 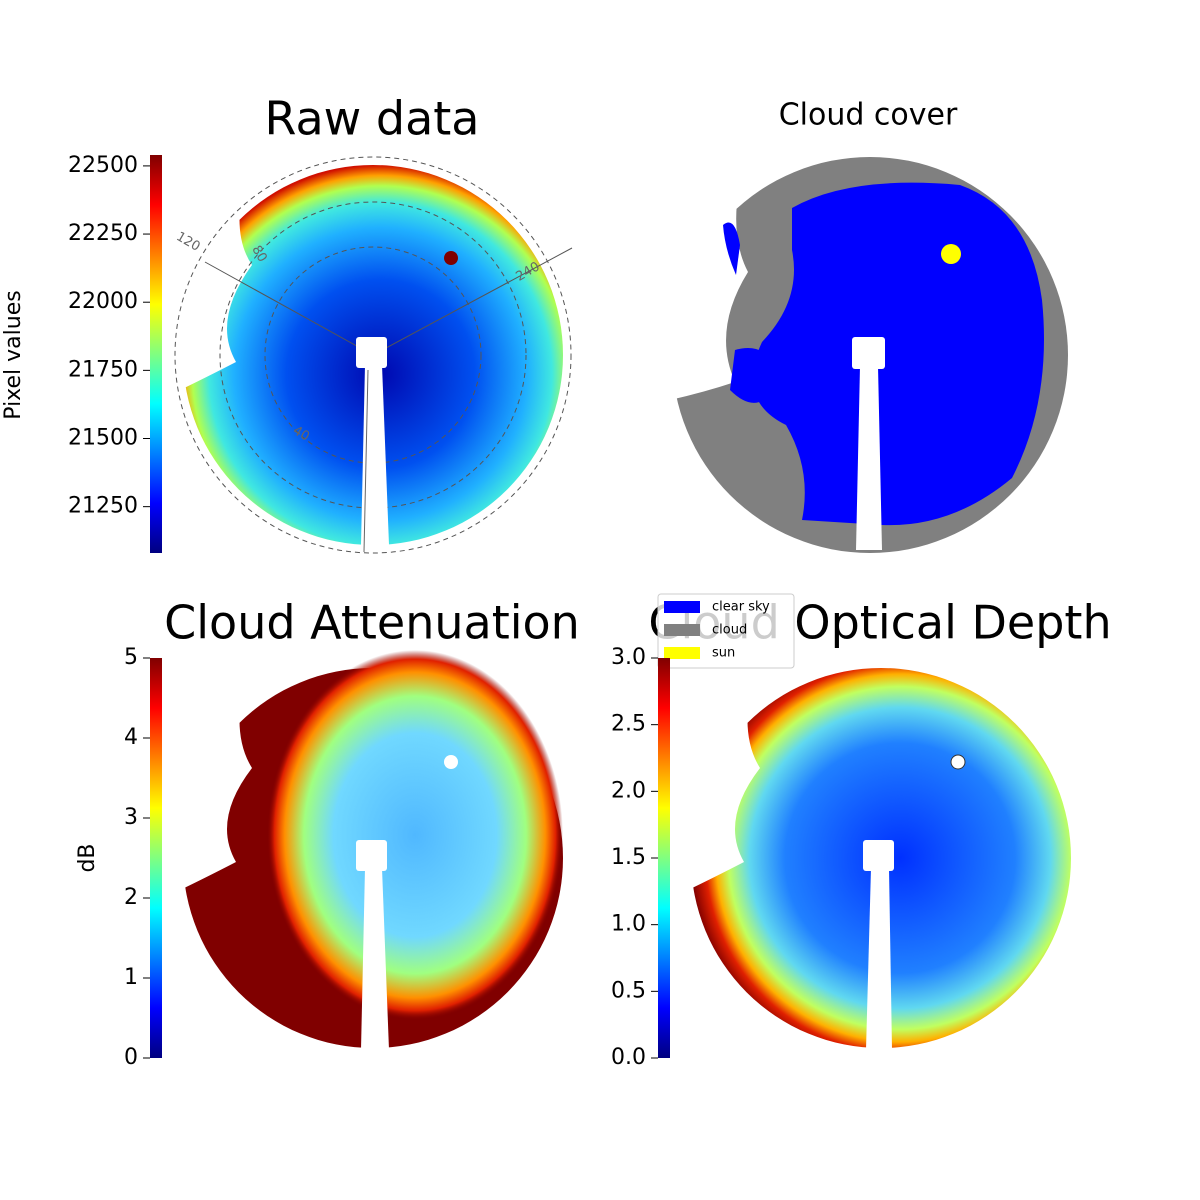 What do you see at coordinates (103, 233) in the screenshot?
I see `tick-label: 22250` at bounding box center [103, 233].